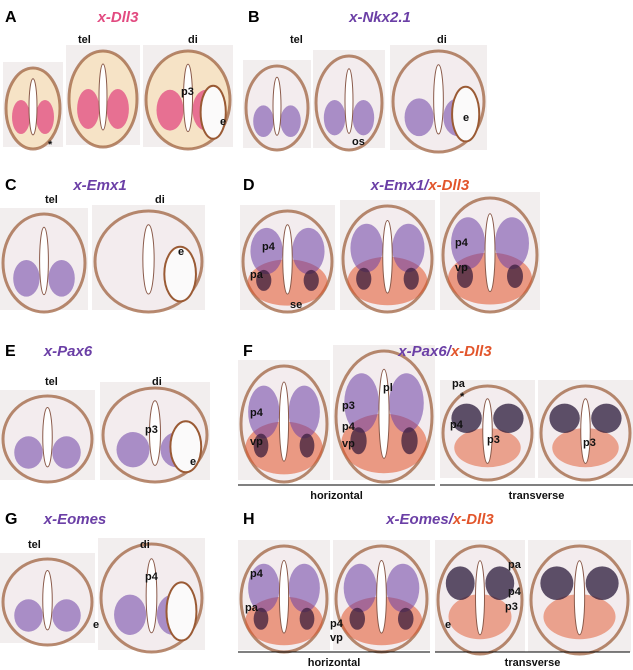 This screenshot has height=670, width=633. I want to click on panel-title: x-Emx1, so click(99, 185).